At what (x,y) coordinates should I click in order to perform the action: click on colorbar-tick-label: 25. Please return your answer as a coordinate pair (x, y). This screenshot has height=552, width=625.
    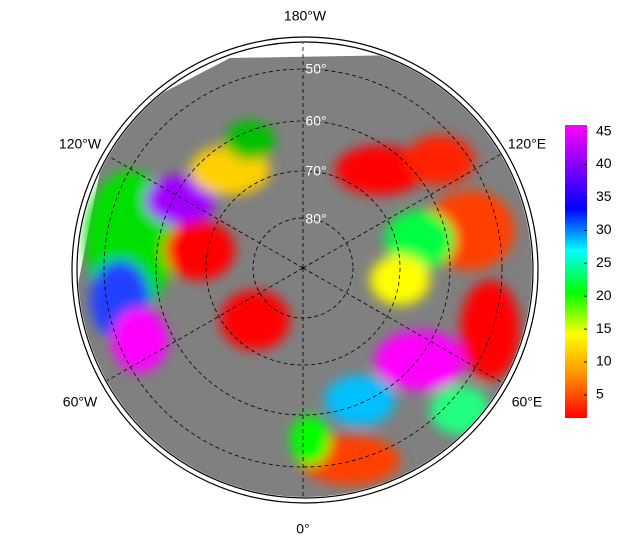
    Looking at the image, I should click on (604, 262).